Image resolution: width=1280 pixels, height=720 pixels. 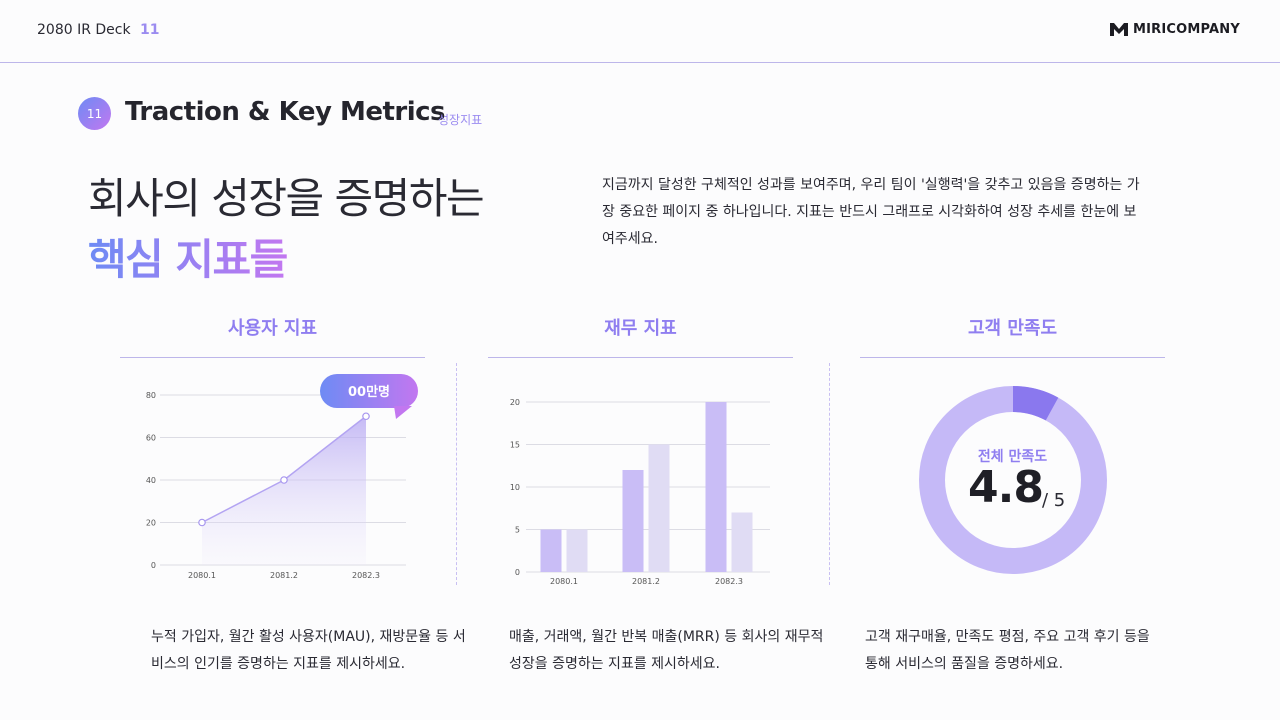 I want to click on finance-metrics-chart: 0 5 10 15 20 2080.1 2081.2 2082.3, so click(x=640, y=492).